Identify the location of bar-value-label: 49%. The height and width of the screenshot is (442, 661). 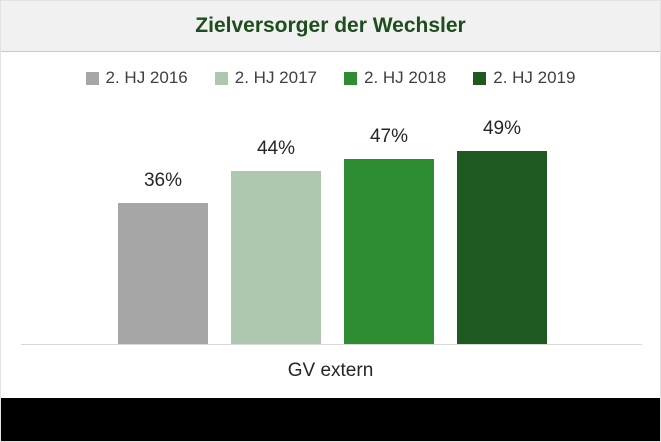
(502, 128).